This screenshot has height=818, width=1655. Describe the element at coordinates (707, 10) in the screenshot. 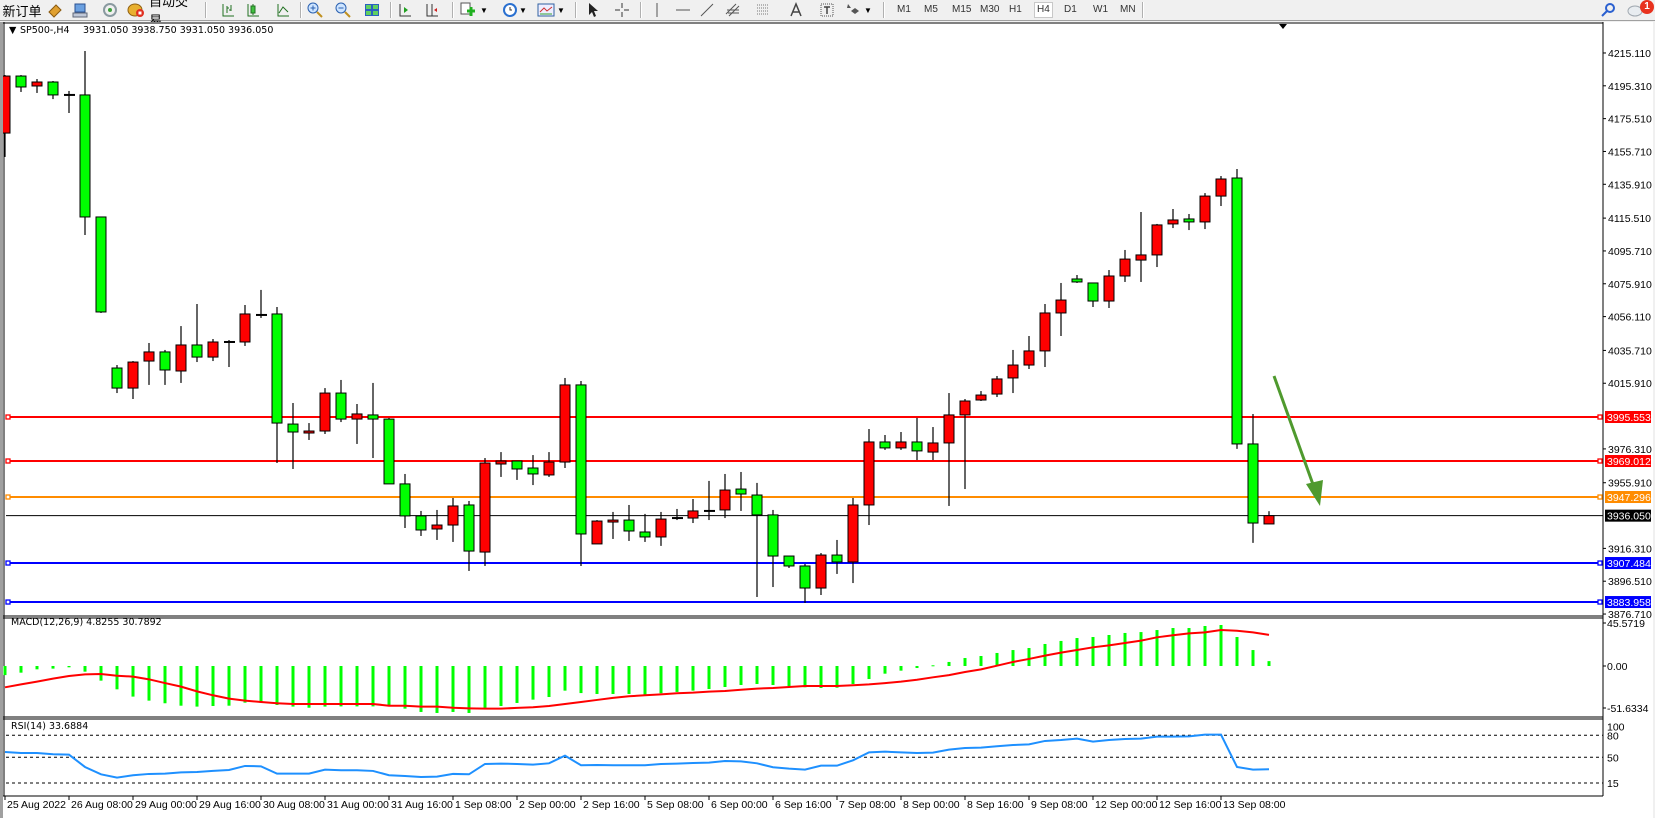

I see `trendline-icon` at that location.